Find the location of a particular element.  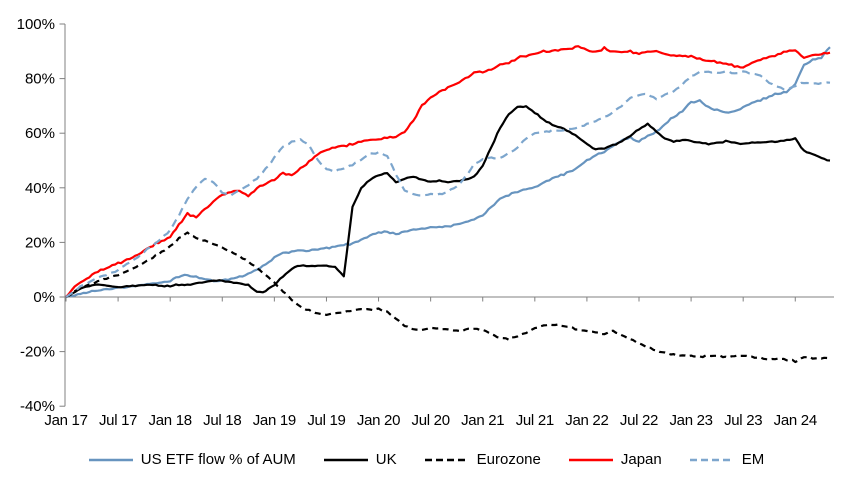

legend-item-em: EM is located at coordinates (727, 459).